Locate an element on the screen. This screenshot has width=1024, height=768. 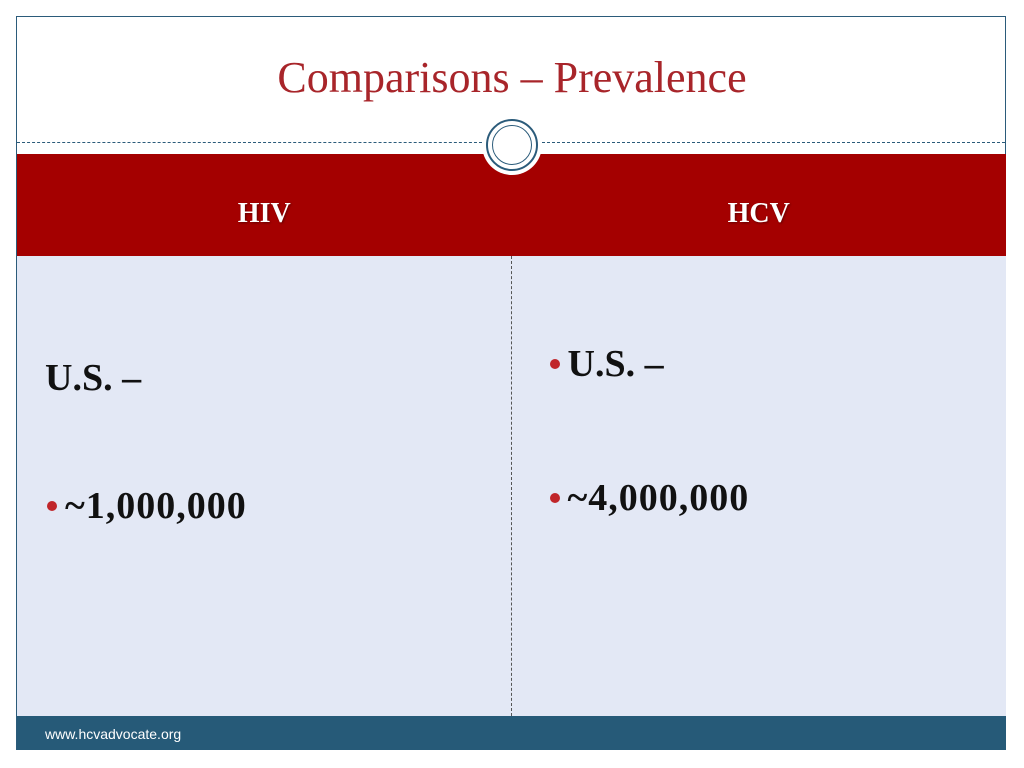
ornament-inner-ring is located at coordinates (512, 145).